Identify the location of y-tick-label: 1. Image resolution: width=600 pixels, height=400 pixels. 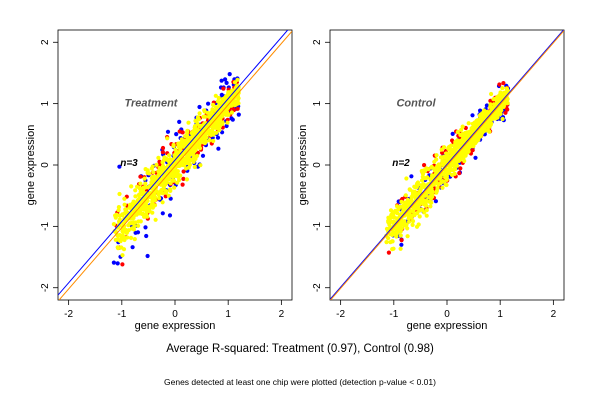
(45, 103).